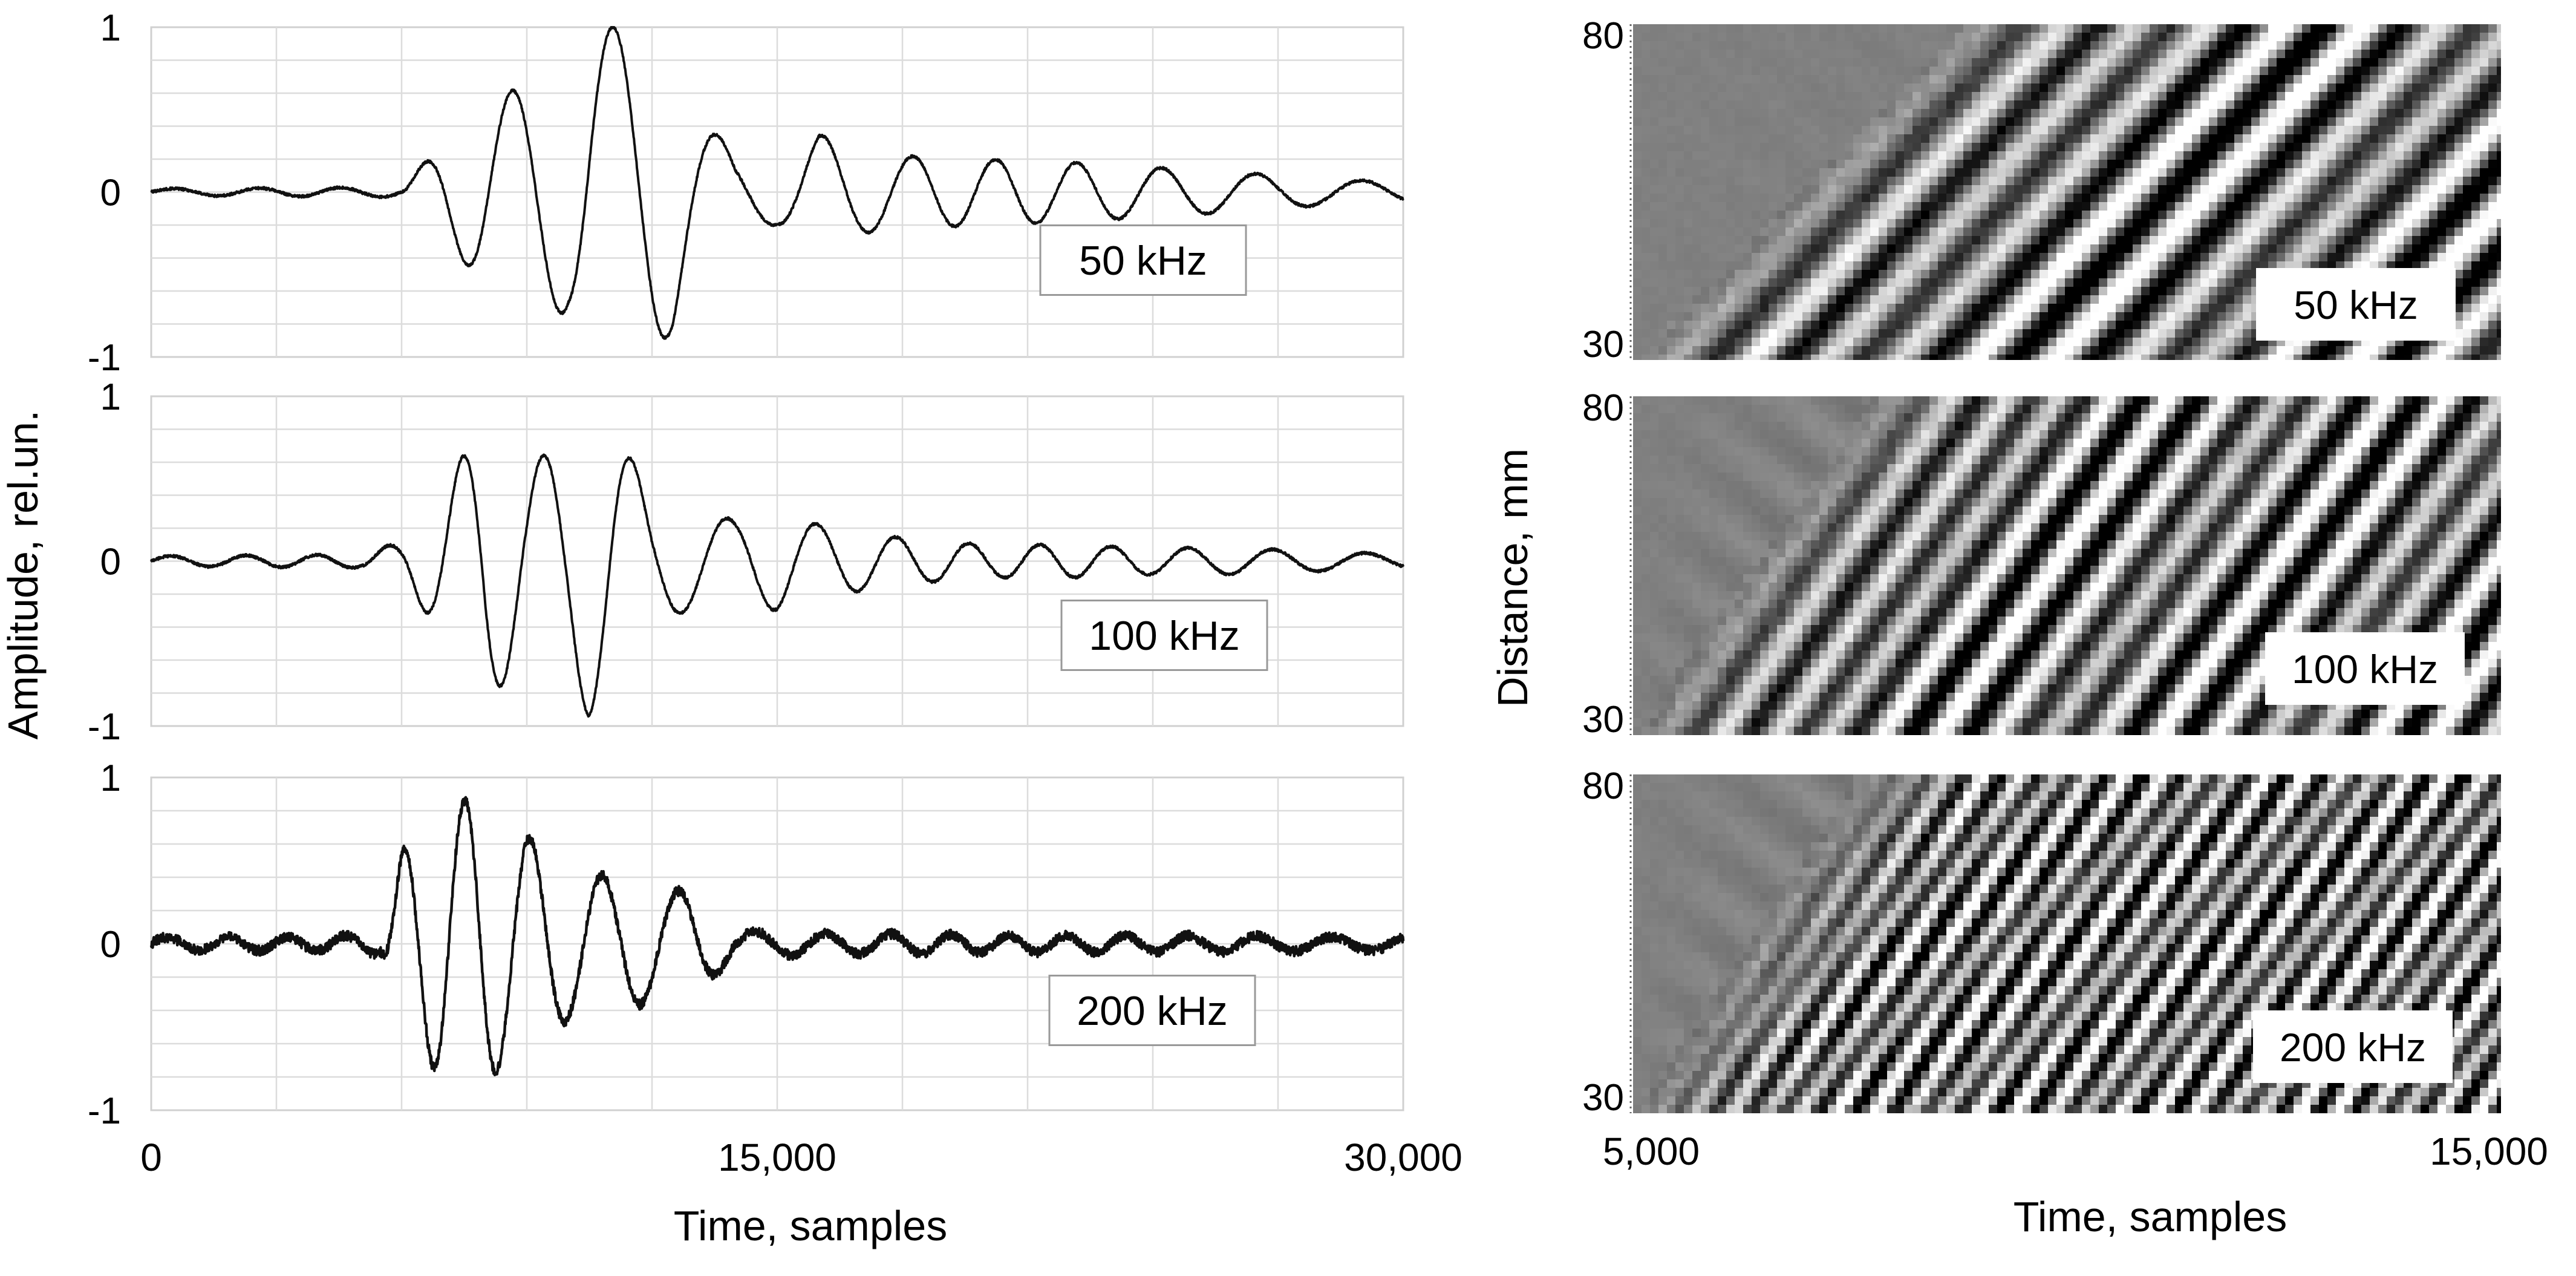 The width and height of the screenshot is (2576, 1276). Describe the element at coordinates (2150, 1216) in the screenshot. I see `xlabel-time-right: Time, samples` at that location.